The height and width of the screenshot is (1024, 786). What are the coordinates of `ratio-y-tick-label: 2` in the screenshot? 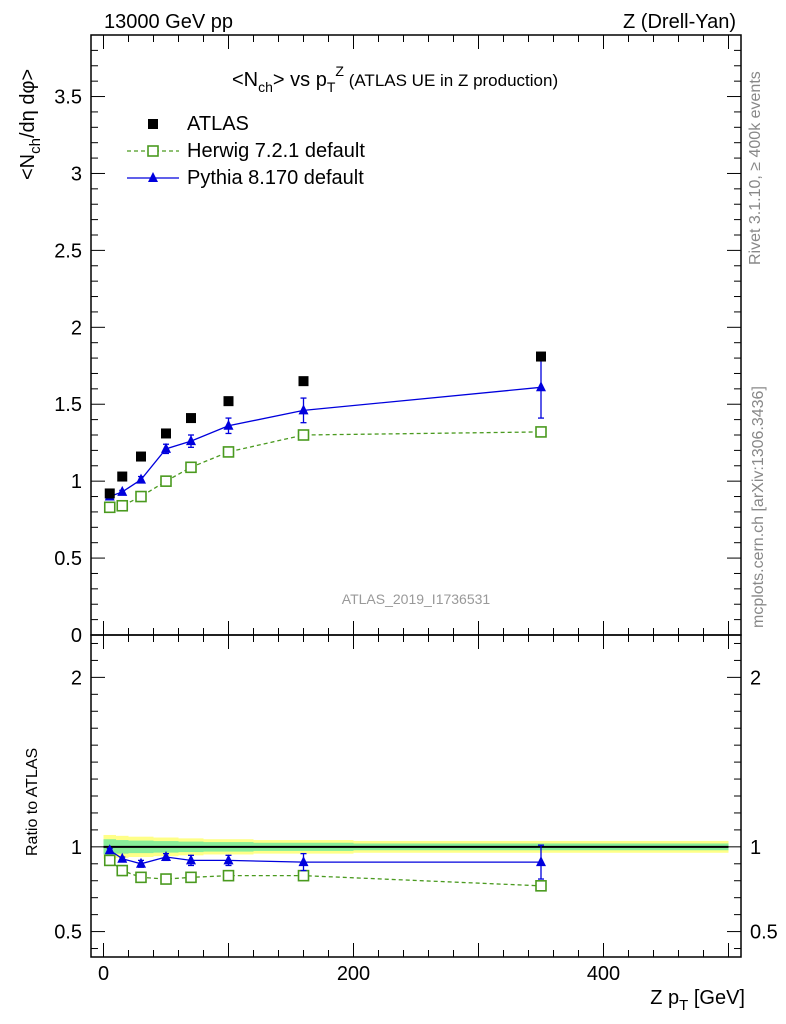 It's located at (76, 678).